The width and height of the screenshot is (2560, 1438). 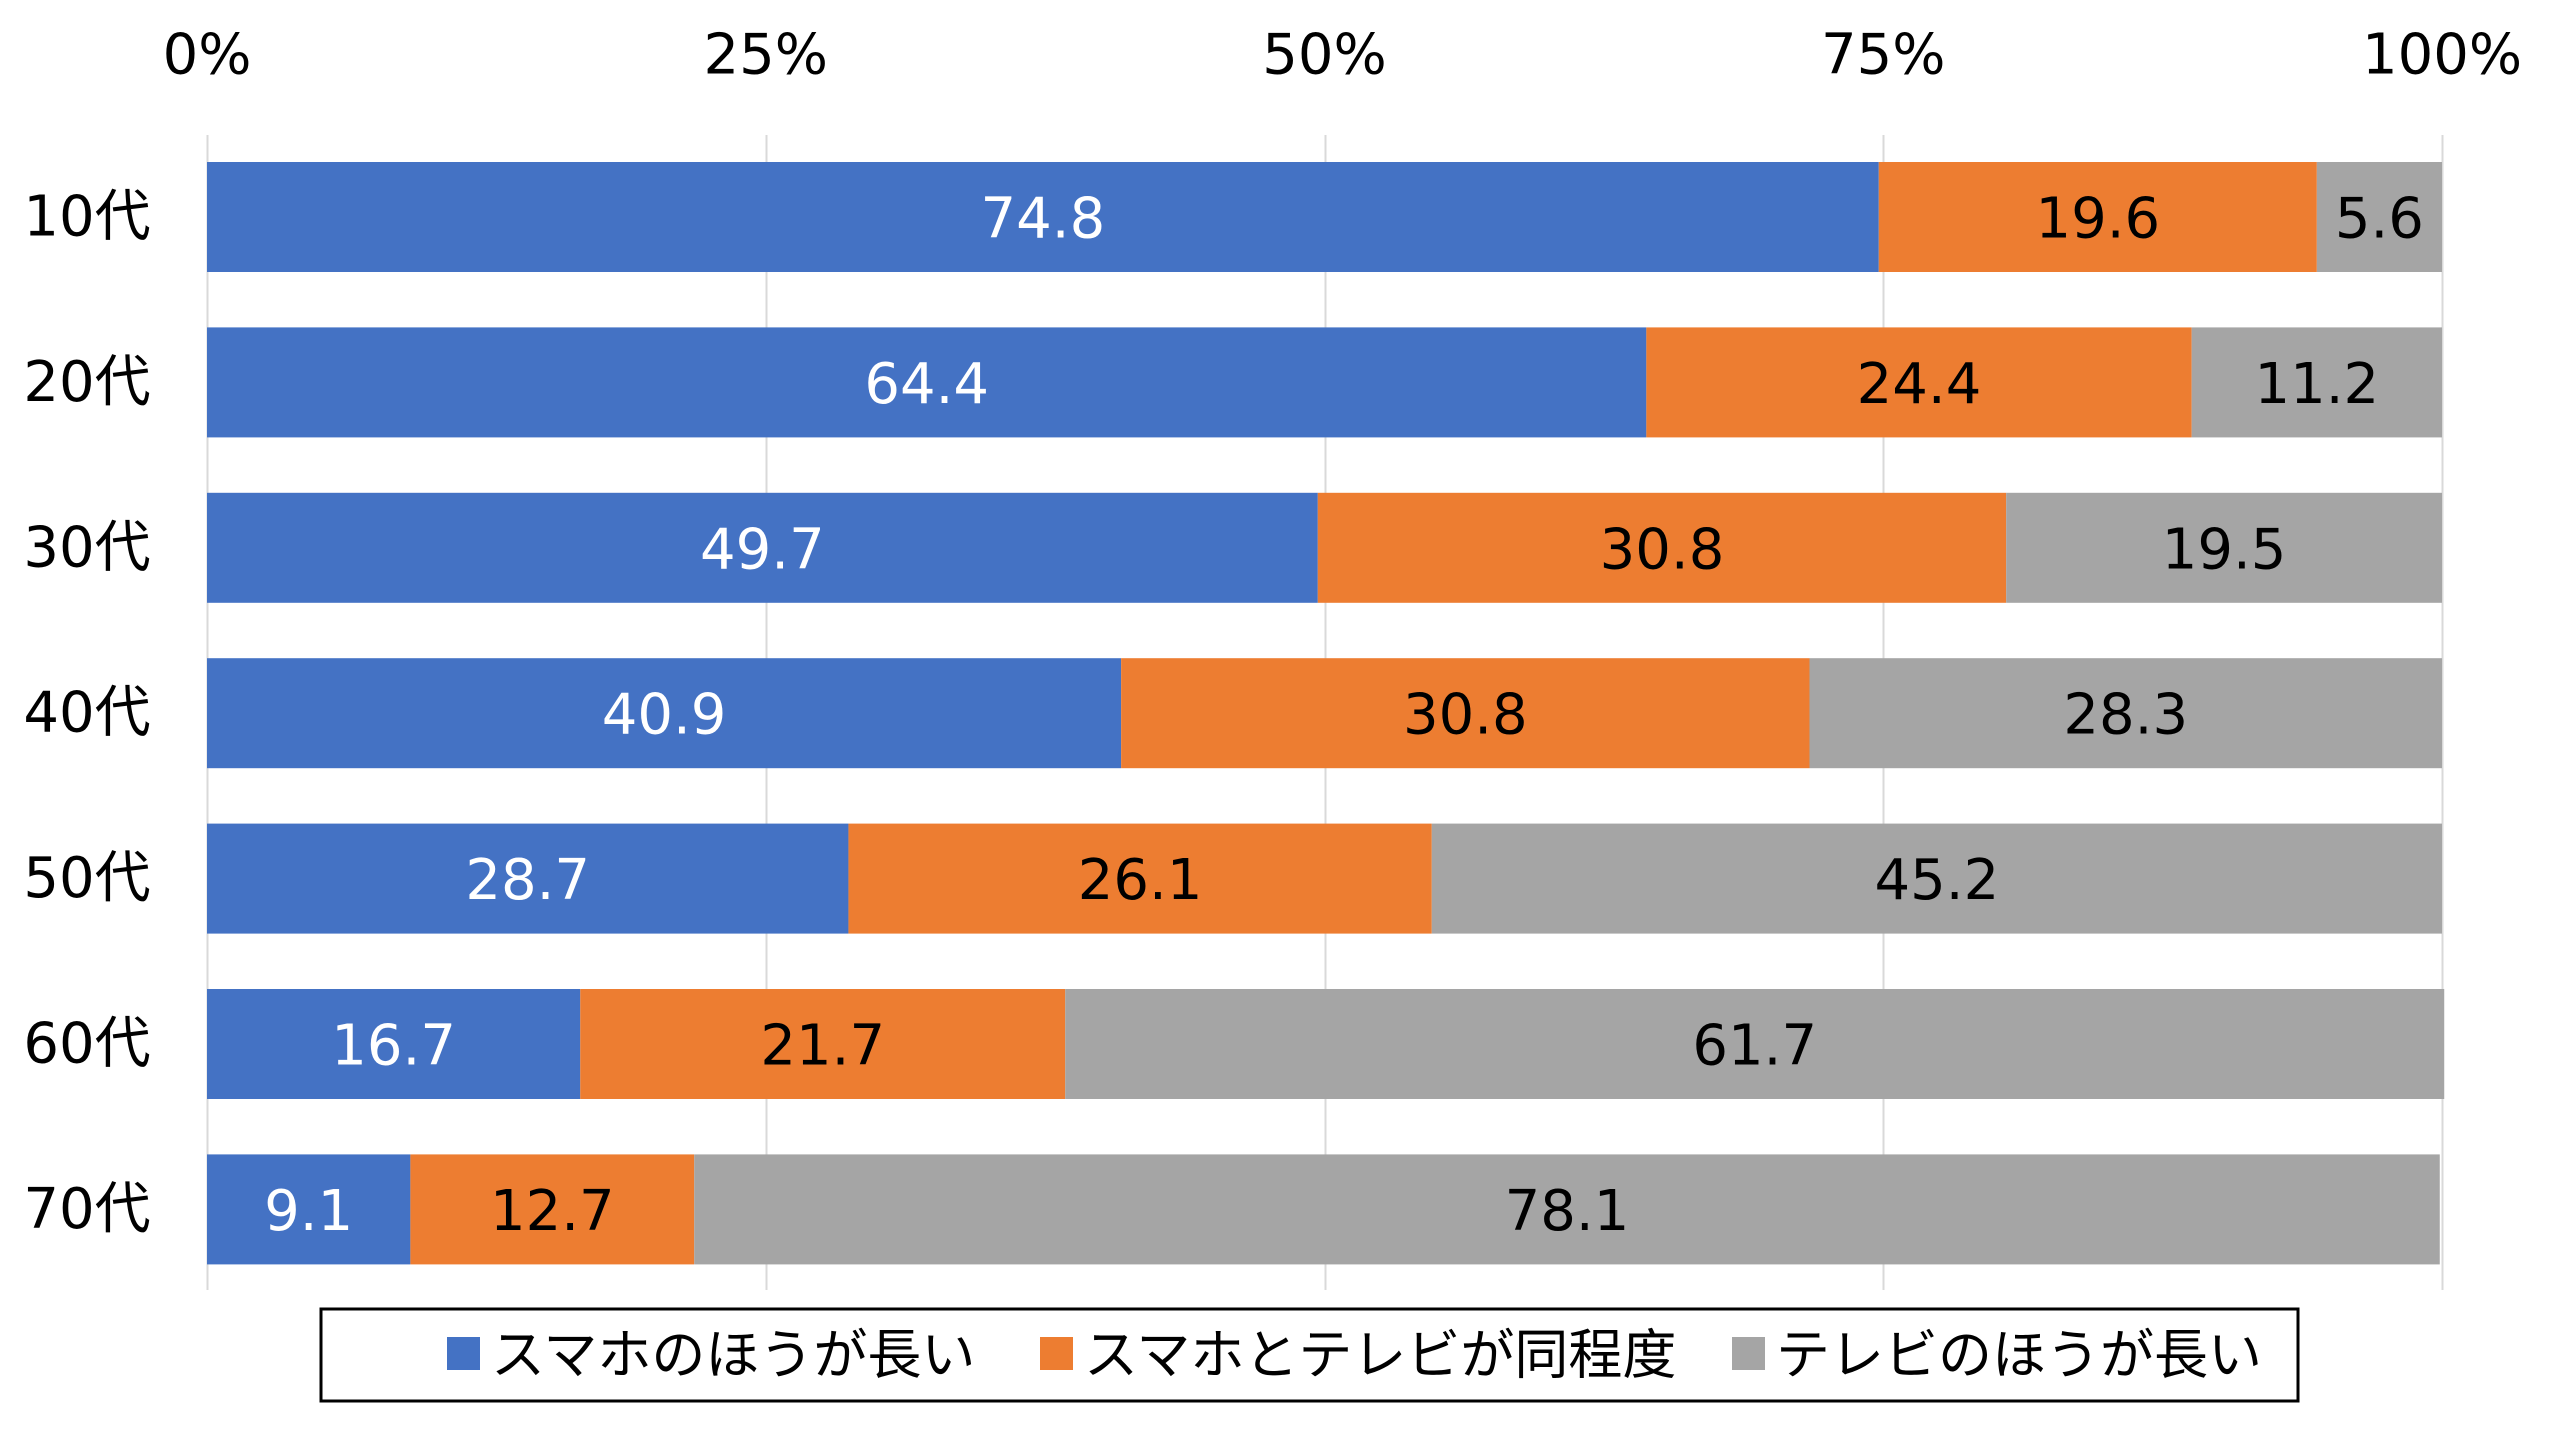 I want to click on legend-border, so click(x=1309, y=1355).